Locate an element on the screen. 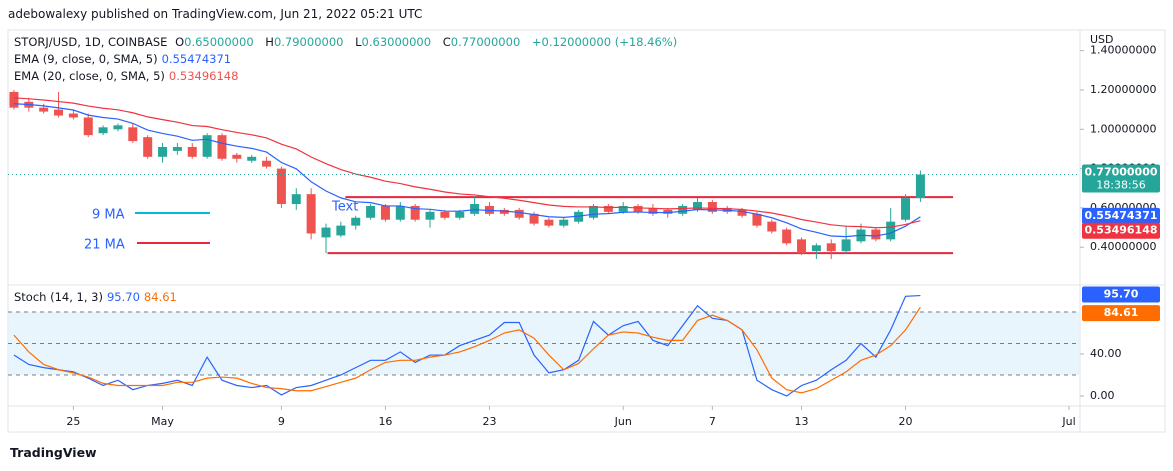 The image size is (1173, 471). x-tick-label: May is located at coordinates (162, 421).